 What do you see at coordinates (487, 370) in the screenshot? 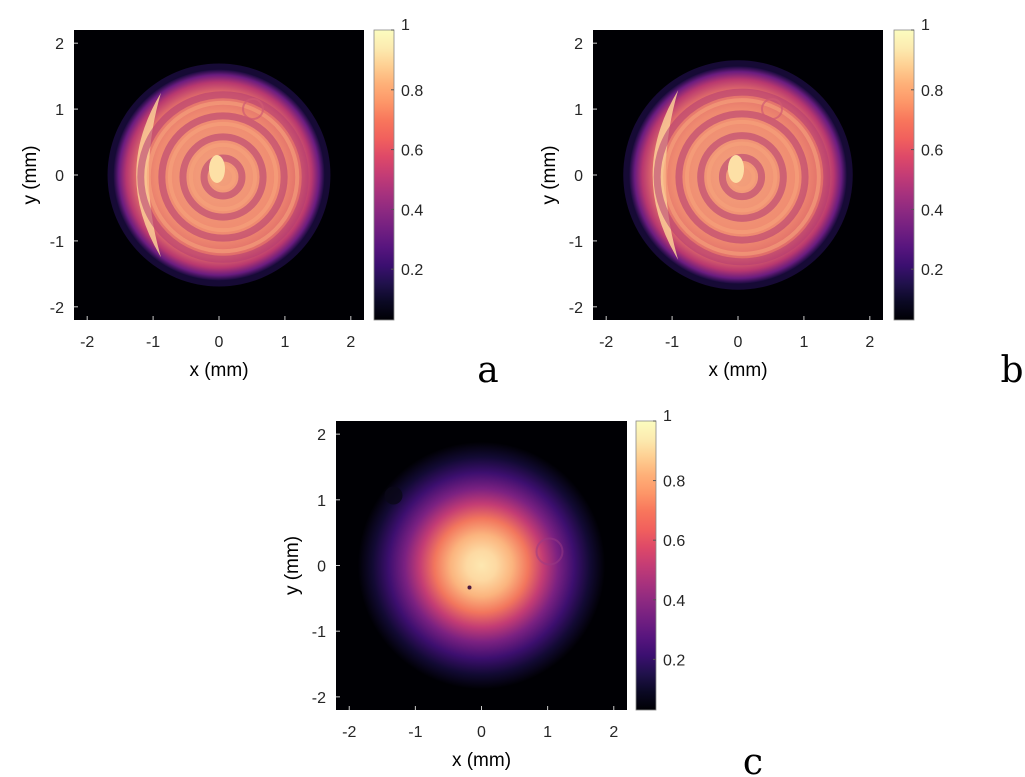
I see `panel-label: a` at bounding box center [487, 370].